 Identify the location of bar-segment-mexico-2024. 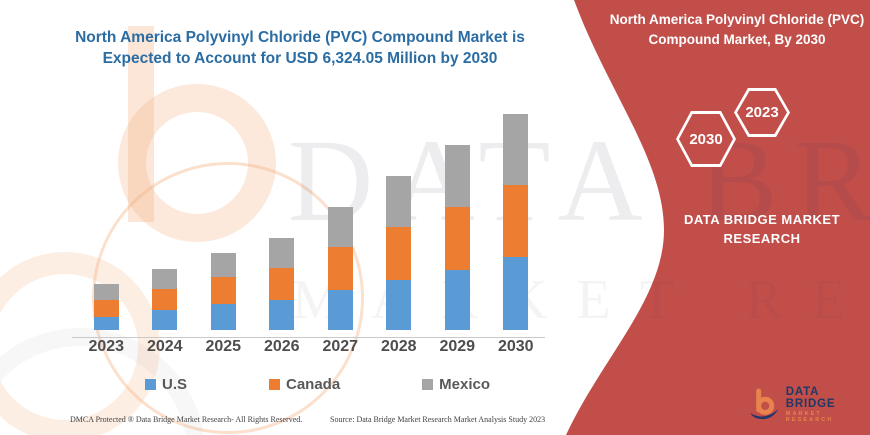
(165, 278).